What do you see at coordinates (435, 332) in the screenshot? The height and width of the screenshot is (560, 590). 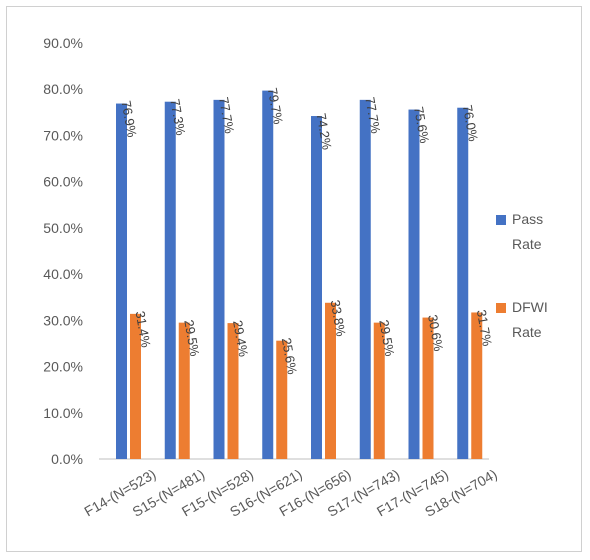 I see `data-label: 30.6%` at bounding box center [435, 332].